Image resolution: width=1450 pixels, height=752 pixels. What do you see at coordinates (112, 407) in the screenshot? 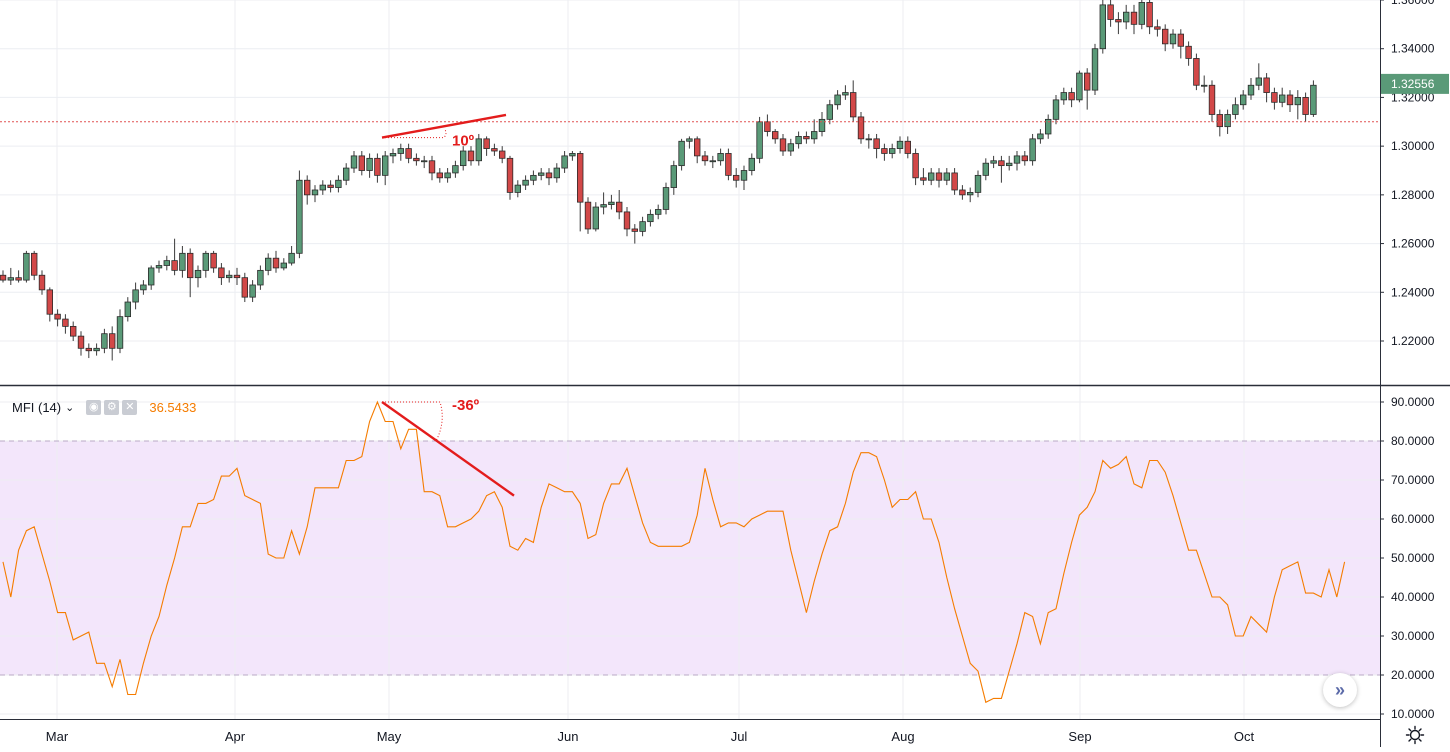
I see `gear-icon: ⚙` at bounding box center [112, 407].